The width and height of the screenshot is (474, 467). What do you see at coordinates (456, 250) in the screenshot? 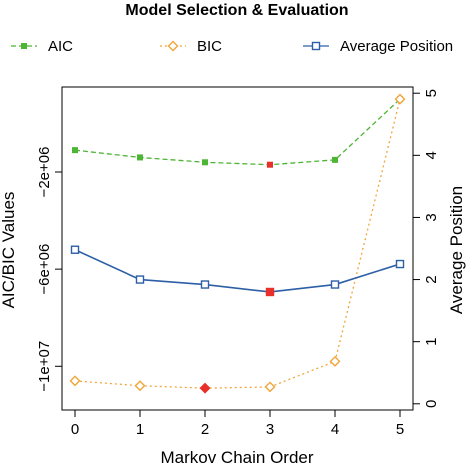
I see `y-axis-right-label: Average Position` at bounding box center [456, 250].